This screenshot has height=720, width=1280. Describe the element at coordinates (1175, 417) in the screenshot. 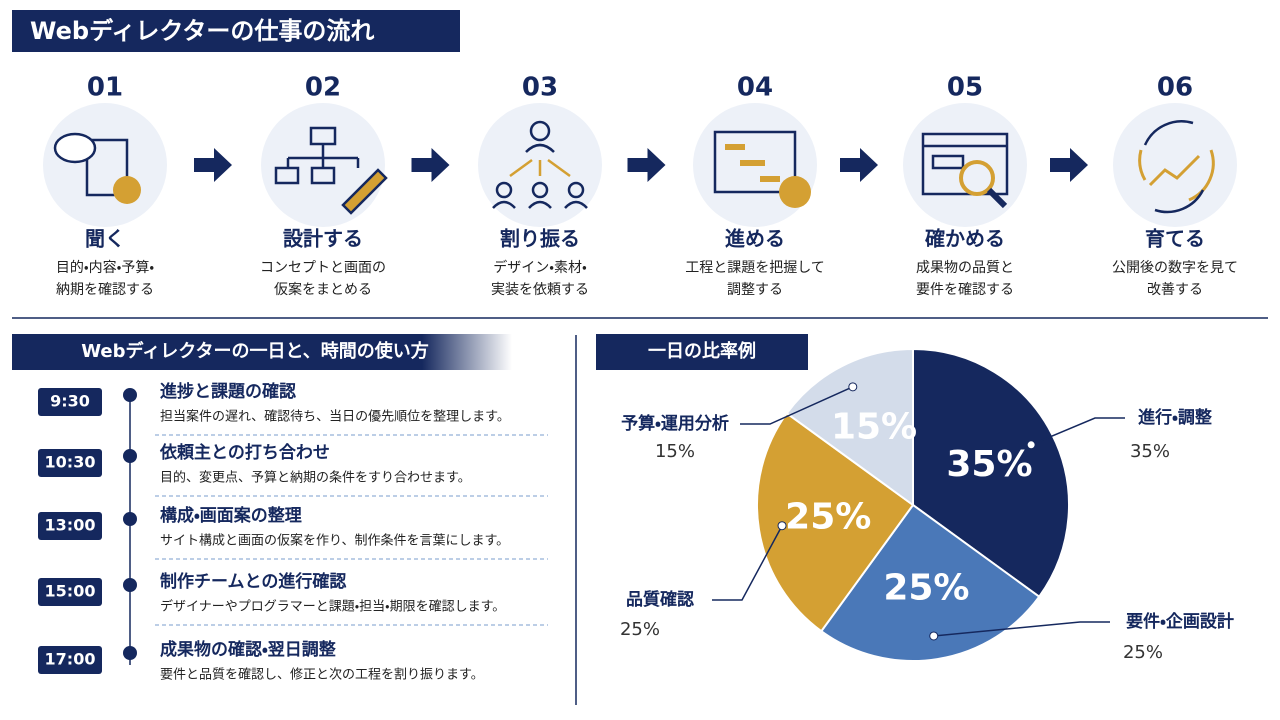

I see `legend-label: 進行・調整` at that location.